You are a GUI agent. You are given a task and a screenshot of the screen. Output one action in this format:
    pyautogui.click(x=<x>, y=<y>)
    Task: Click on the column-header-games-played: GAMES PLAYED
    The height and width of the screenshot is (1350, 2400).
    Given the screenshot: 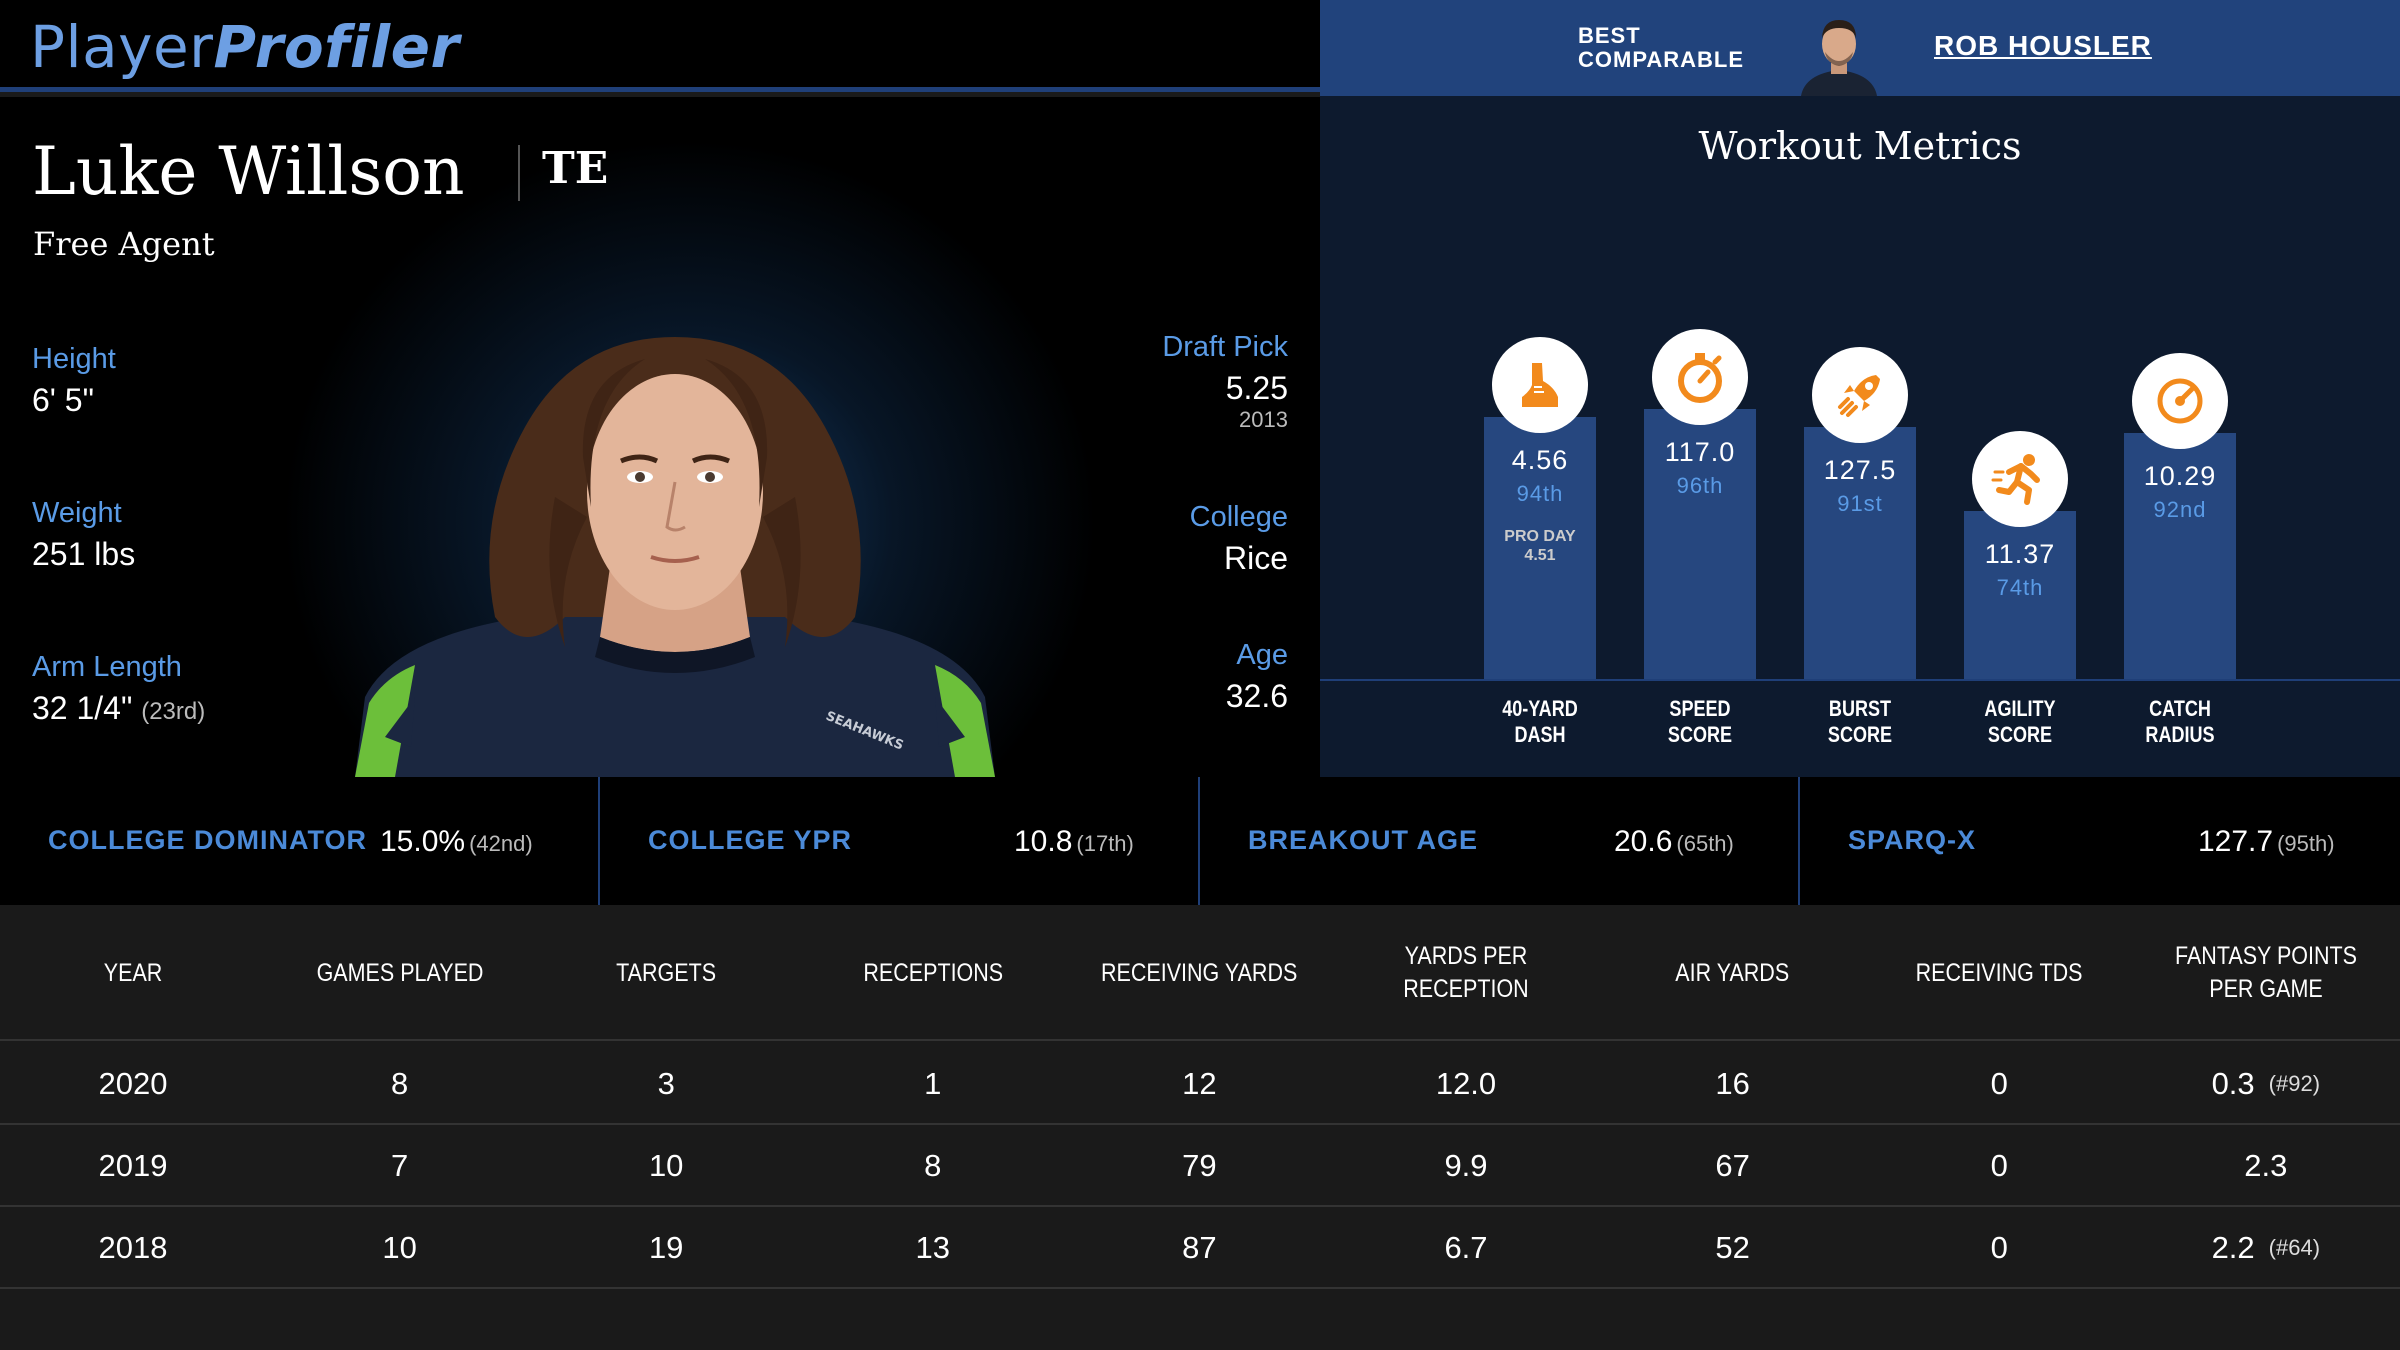 What is the action you would take?
    pyautogui.click(x=400, y=973)
    